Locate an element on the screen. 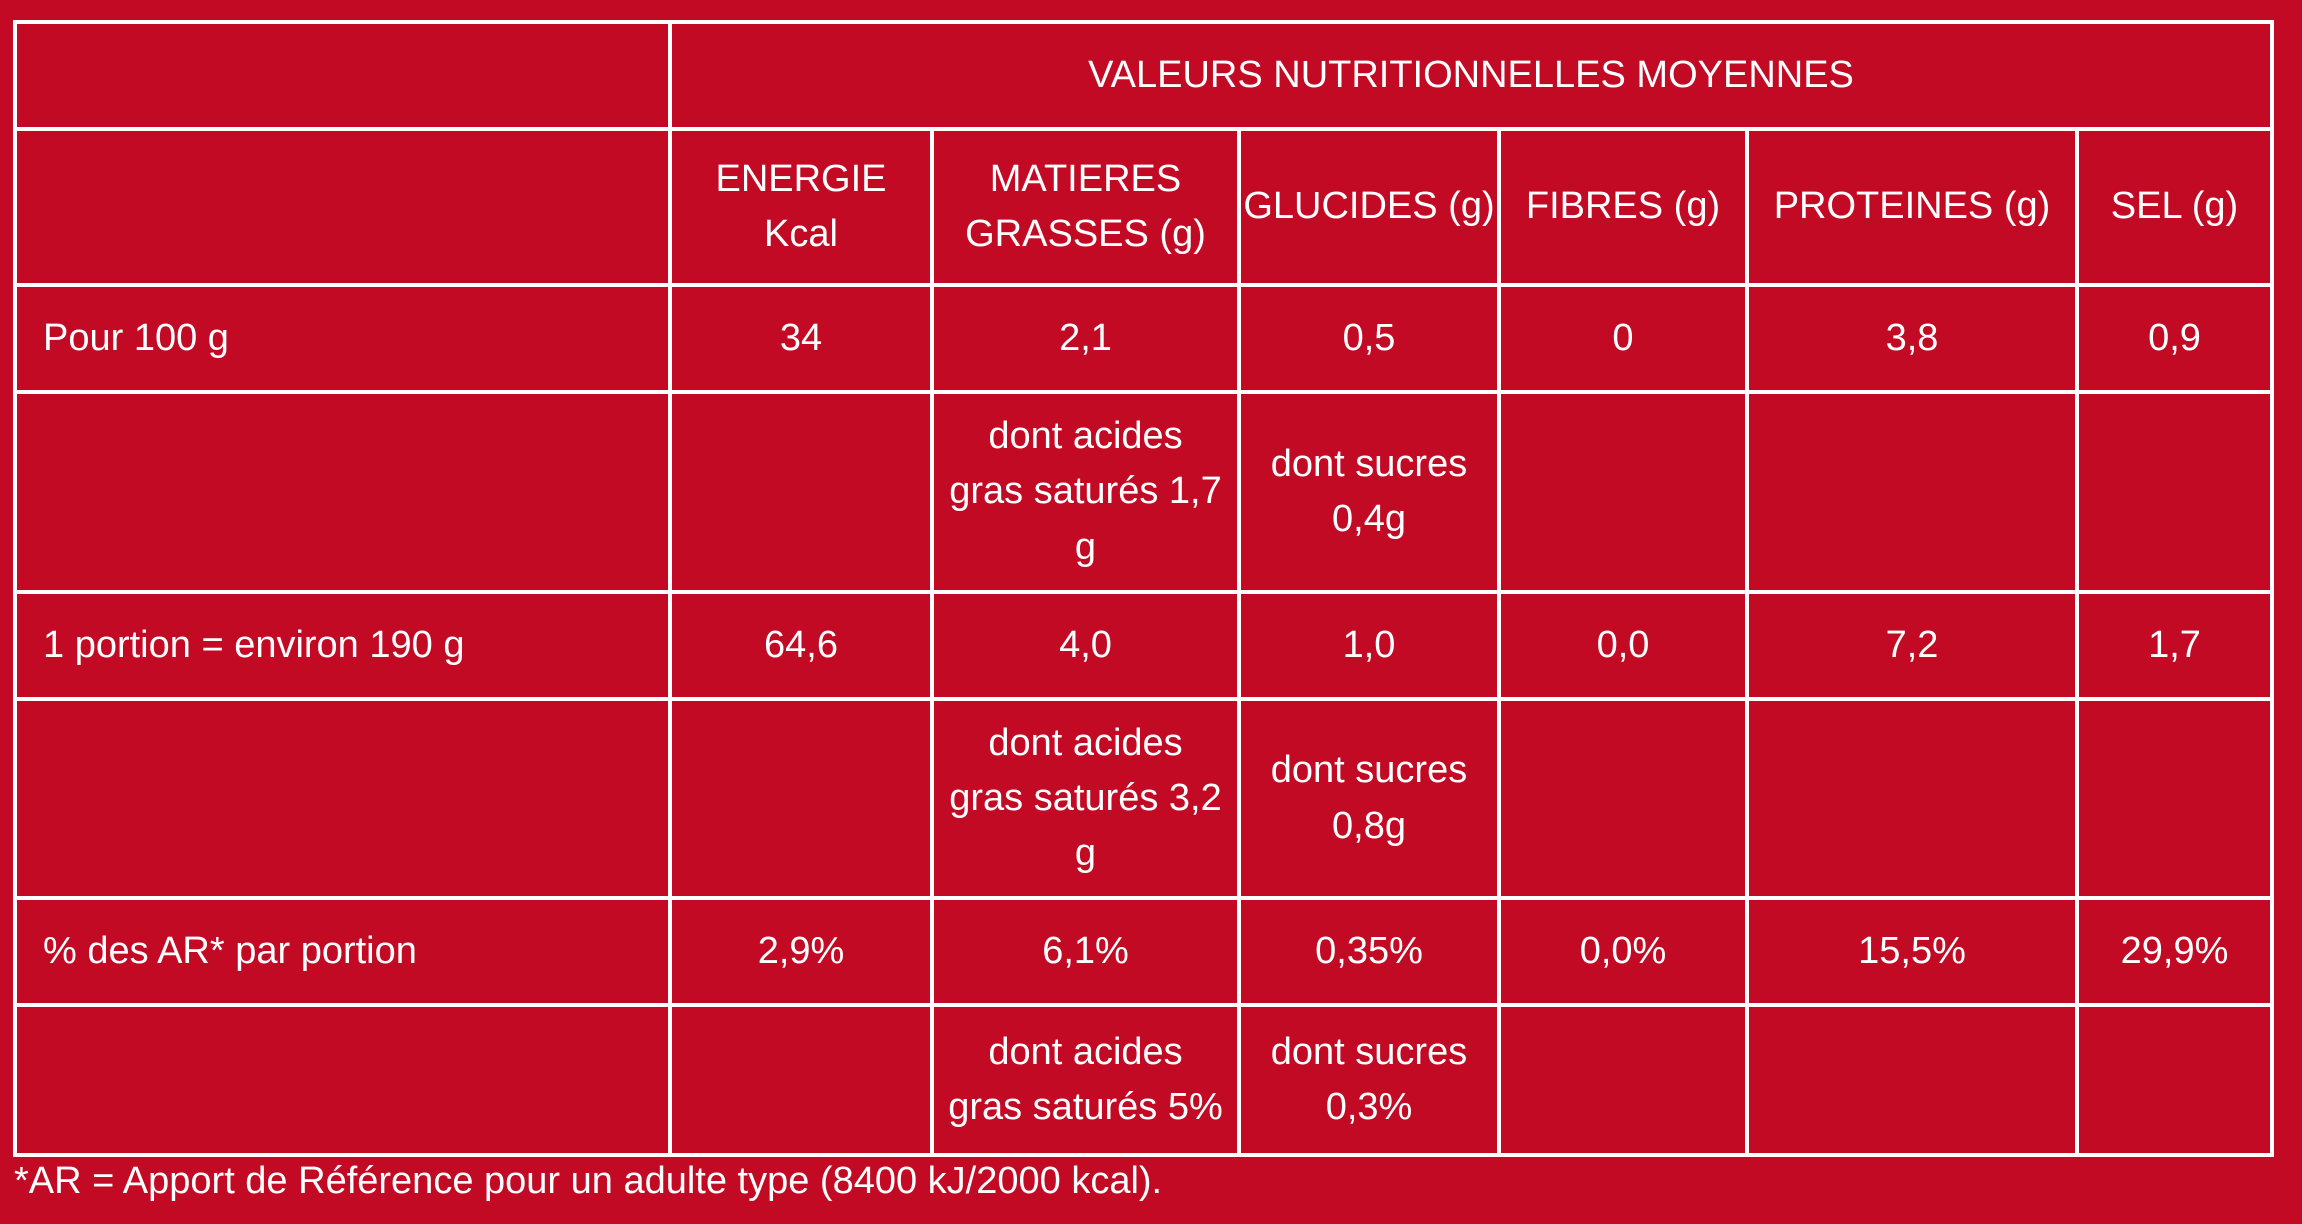 The image size is (2302, 1224). cell-matieres-grasses: 4,0 is located at coordinates (1085, 645).